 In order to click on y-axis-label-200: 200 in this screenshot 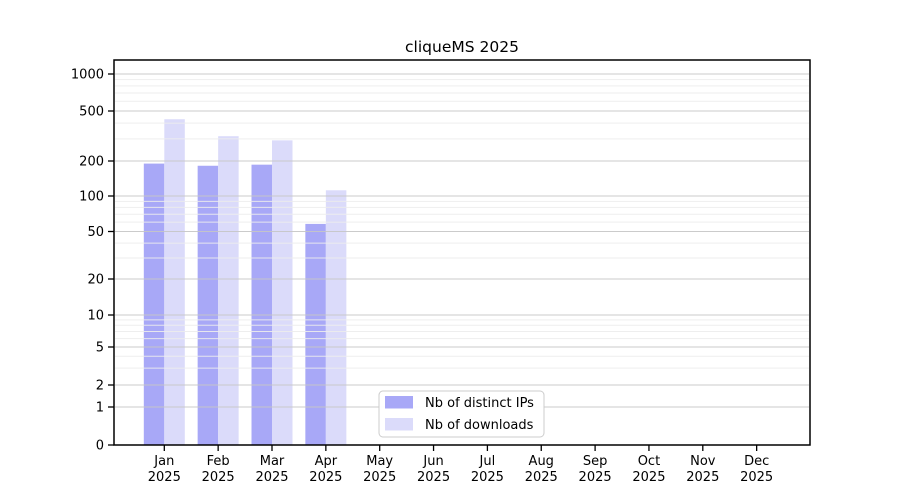, I will do `click(91, 162)`.